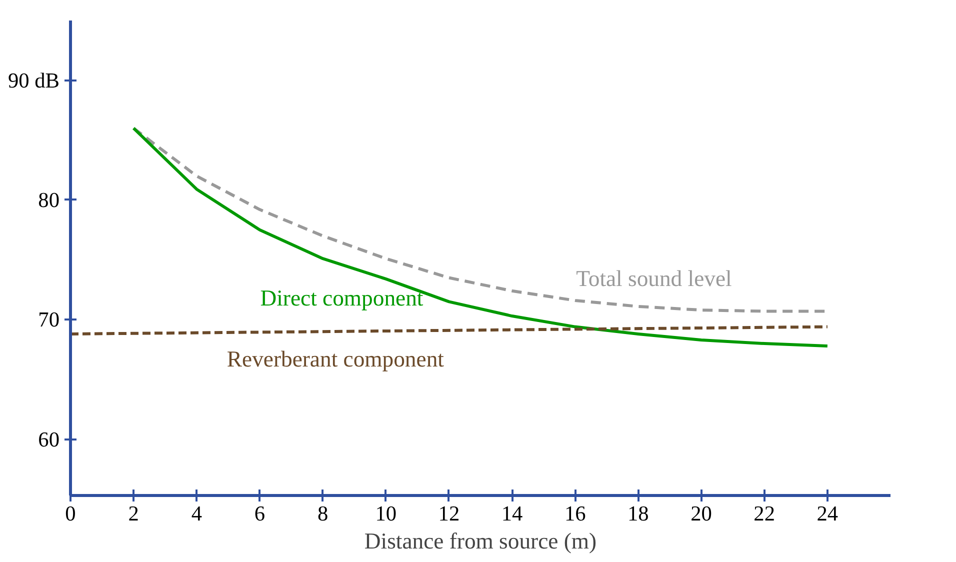  I want to click on x-tick-label: 12, so click(449, 514).